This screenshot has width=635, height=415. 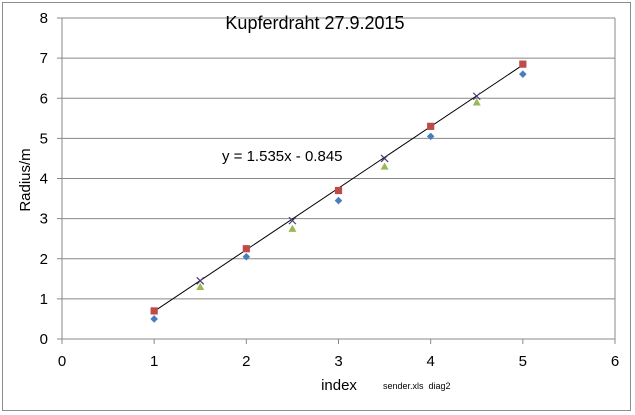 What do you see at coordinates (246, 361) in the screenshot?
I see `x-tick-label-2: 2` at bounding box center [246, 361].